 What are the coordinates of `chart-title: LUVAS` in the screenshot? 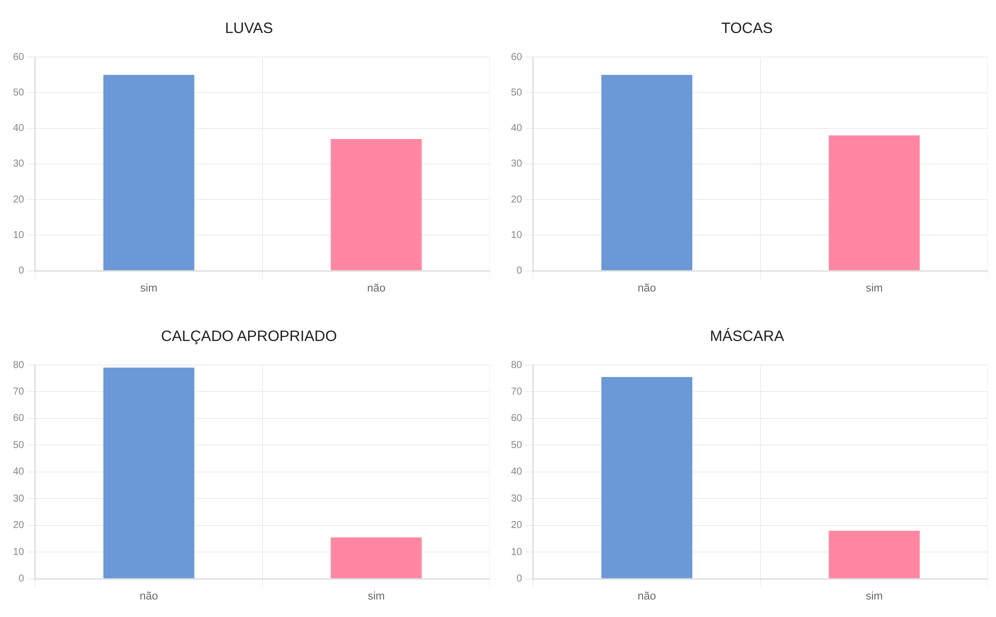 It's located at (249, 29).